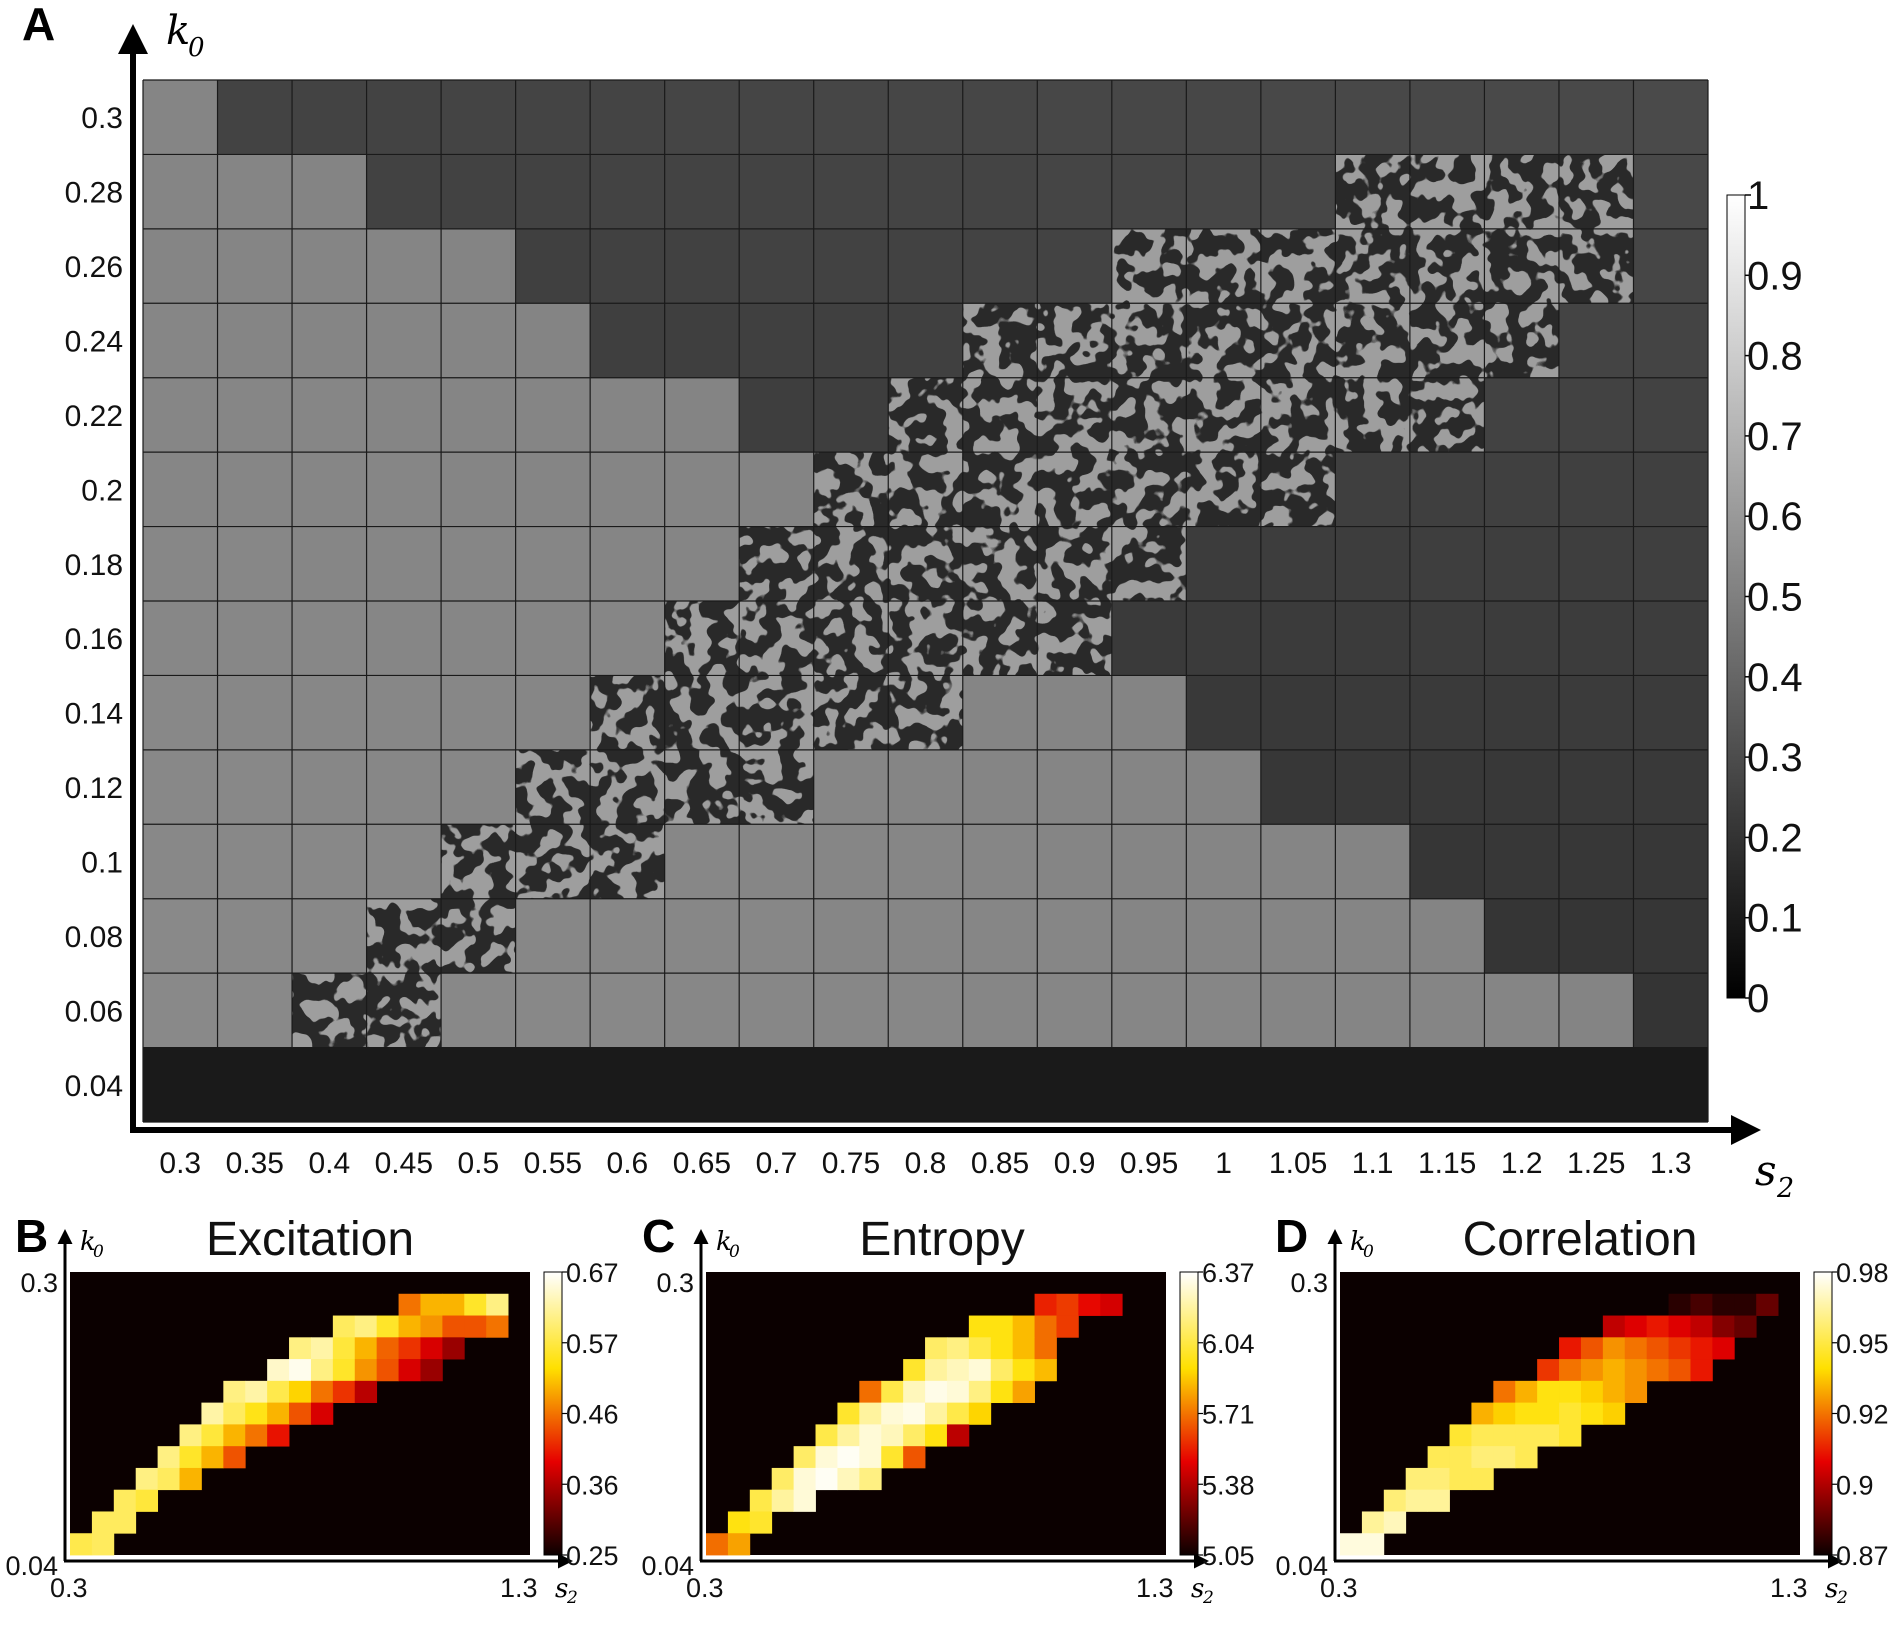 Image resolution: width=1900 pixels, height=1627 pixels. I want to click on panel-c-y-tick-bottom: 0.04, so click(667, 1566).